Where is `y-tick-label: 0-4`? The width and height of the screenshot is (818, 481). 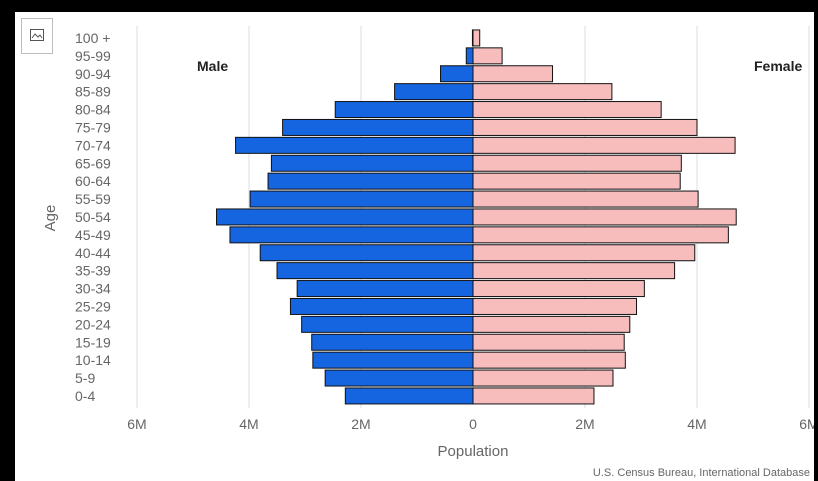 y-tick-label: 0-4 is located at coordinates (85, 396).